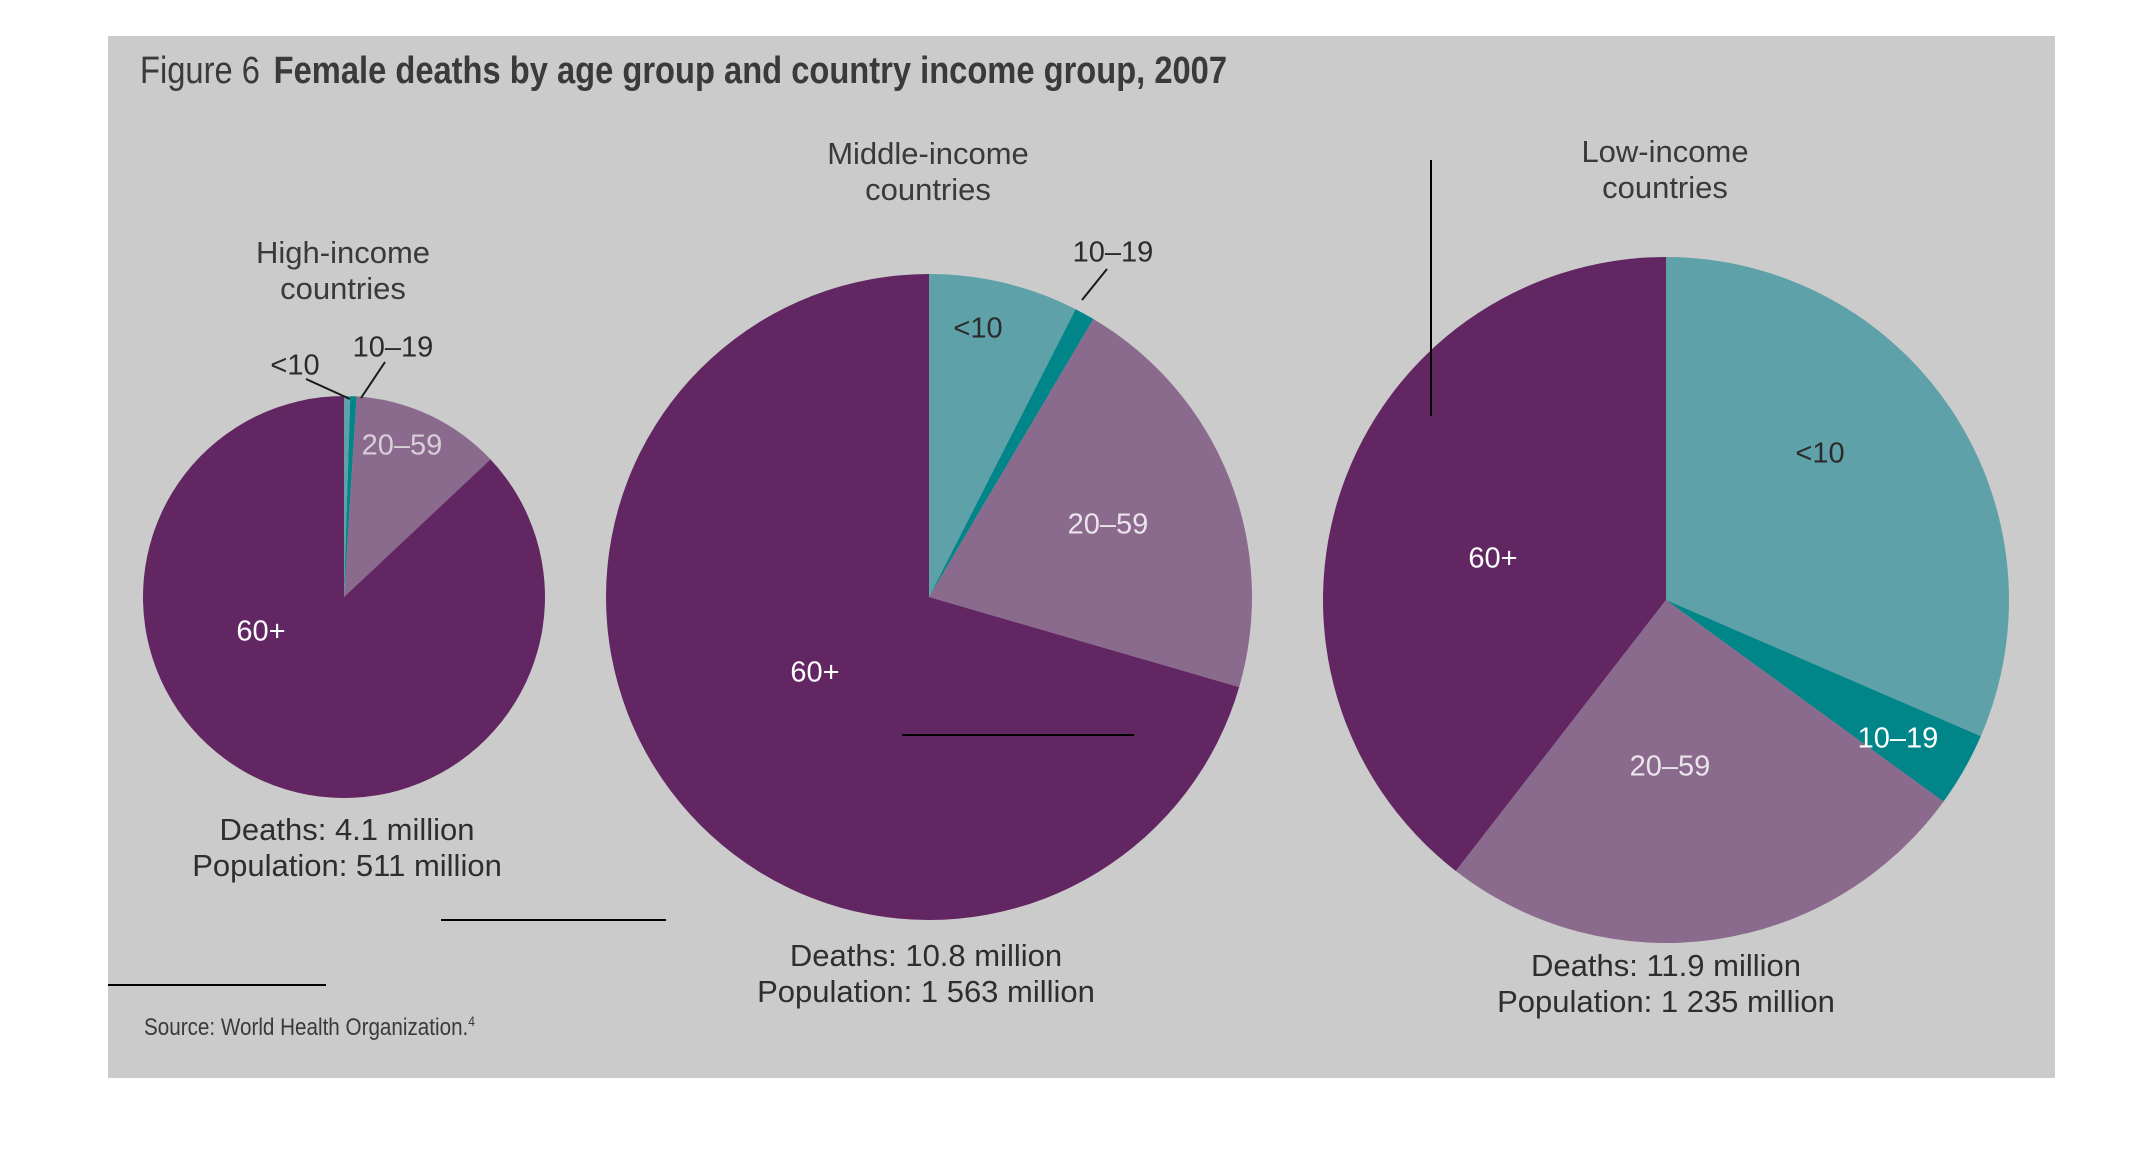  What do you see at coordinates (814, 673) in the screenshot?
I see `middle-income-label-age-60-plus: 60+` at bounding box center [814, 673].